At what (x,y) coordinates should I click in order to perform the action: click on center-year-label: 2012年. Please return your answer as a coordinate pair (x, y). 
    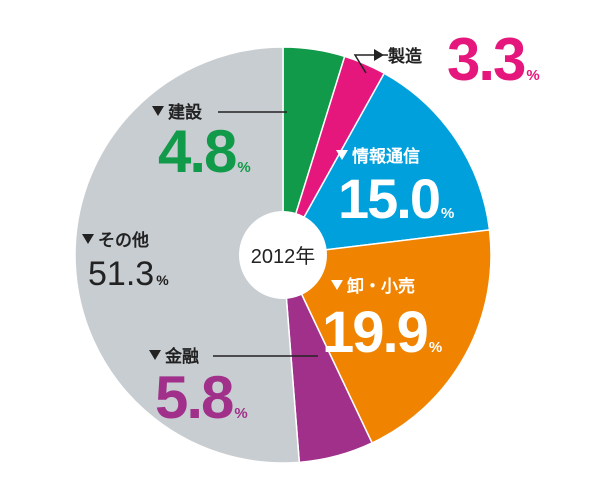
    Looking at the image, I should click on (283, 256).